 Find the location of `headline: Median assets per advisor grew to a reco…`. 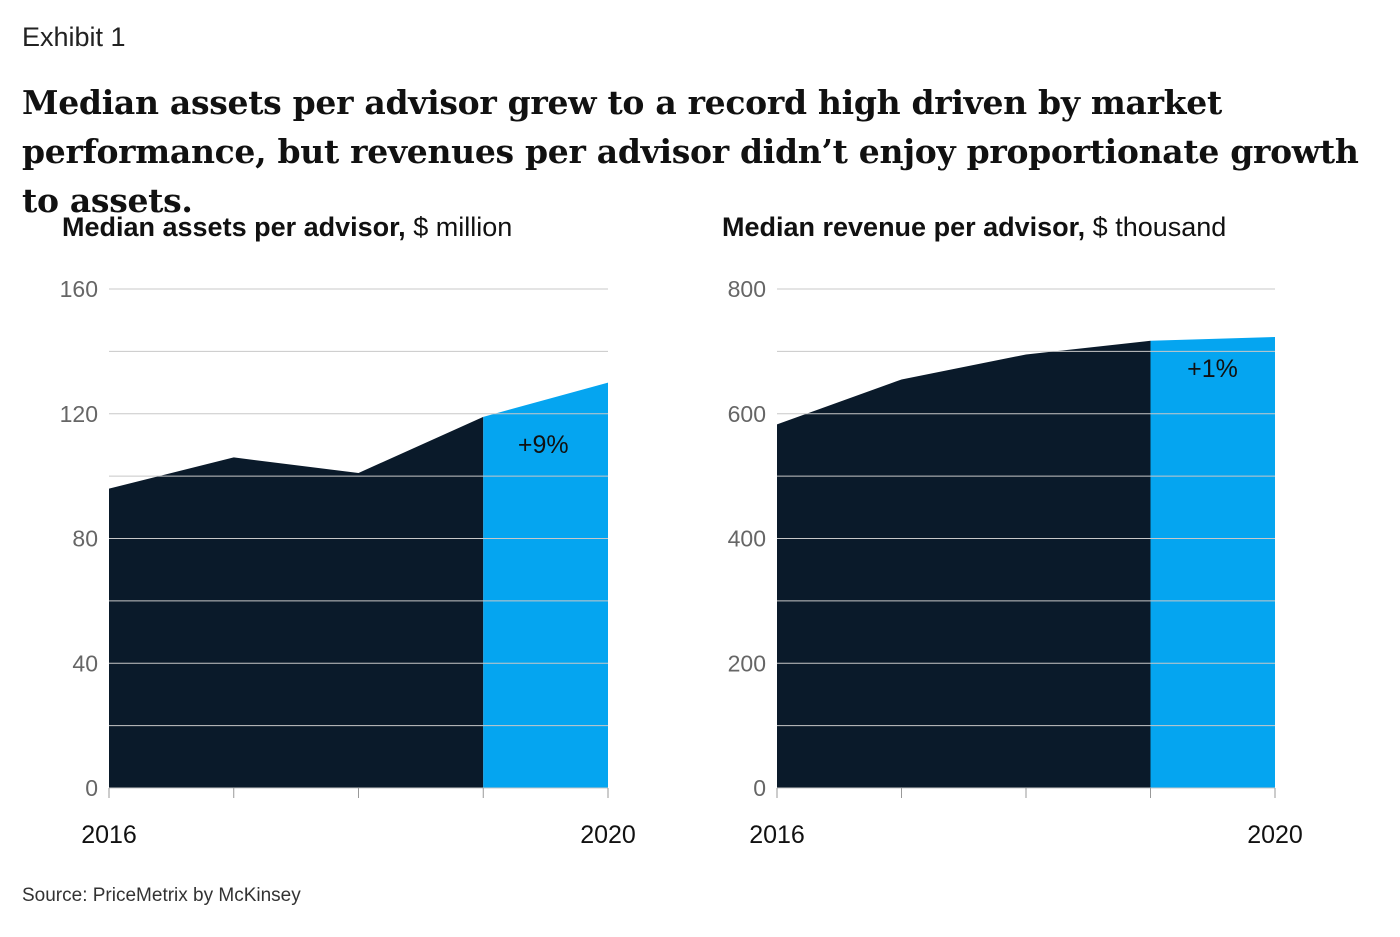

headline: Median assets per advisor grew to a reco… is located at coordinates (690, 151).